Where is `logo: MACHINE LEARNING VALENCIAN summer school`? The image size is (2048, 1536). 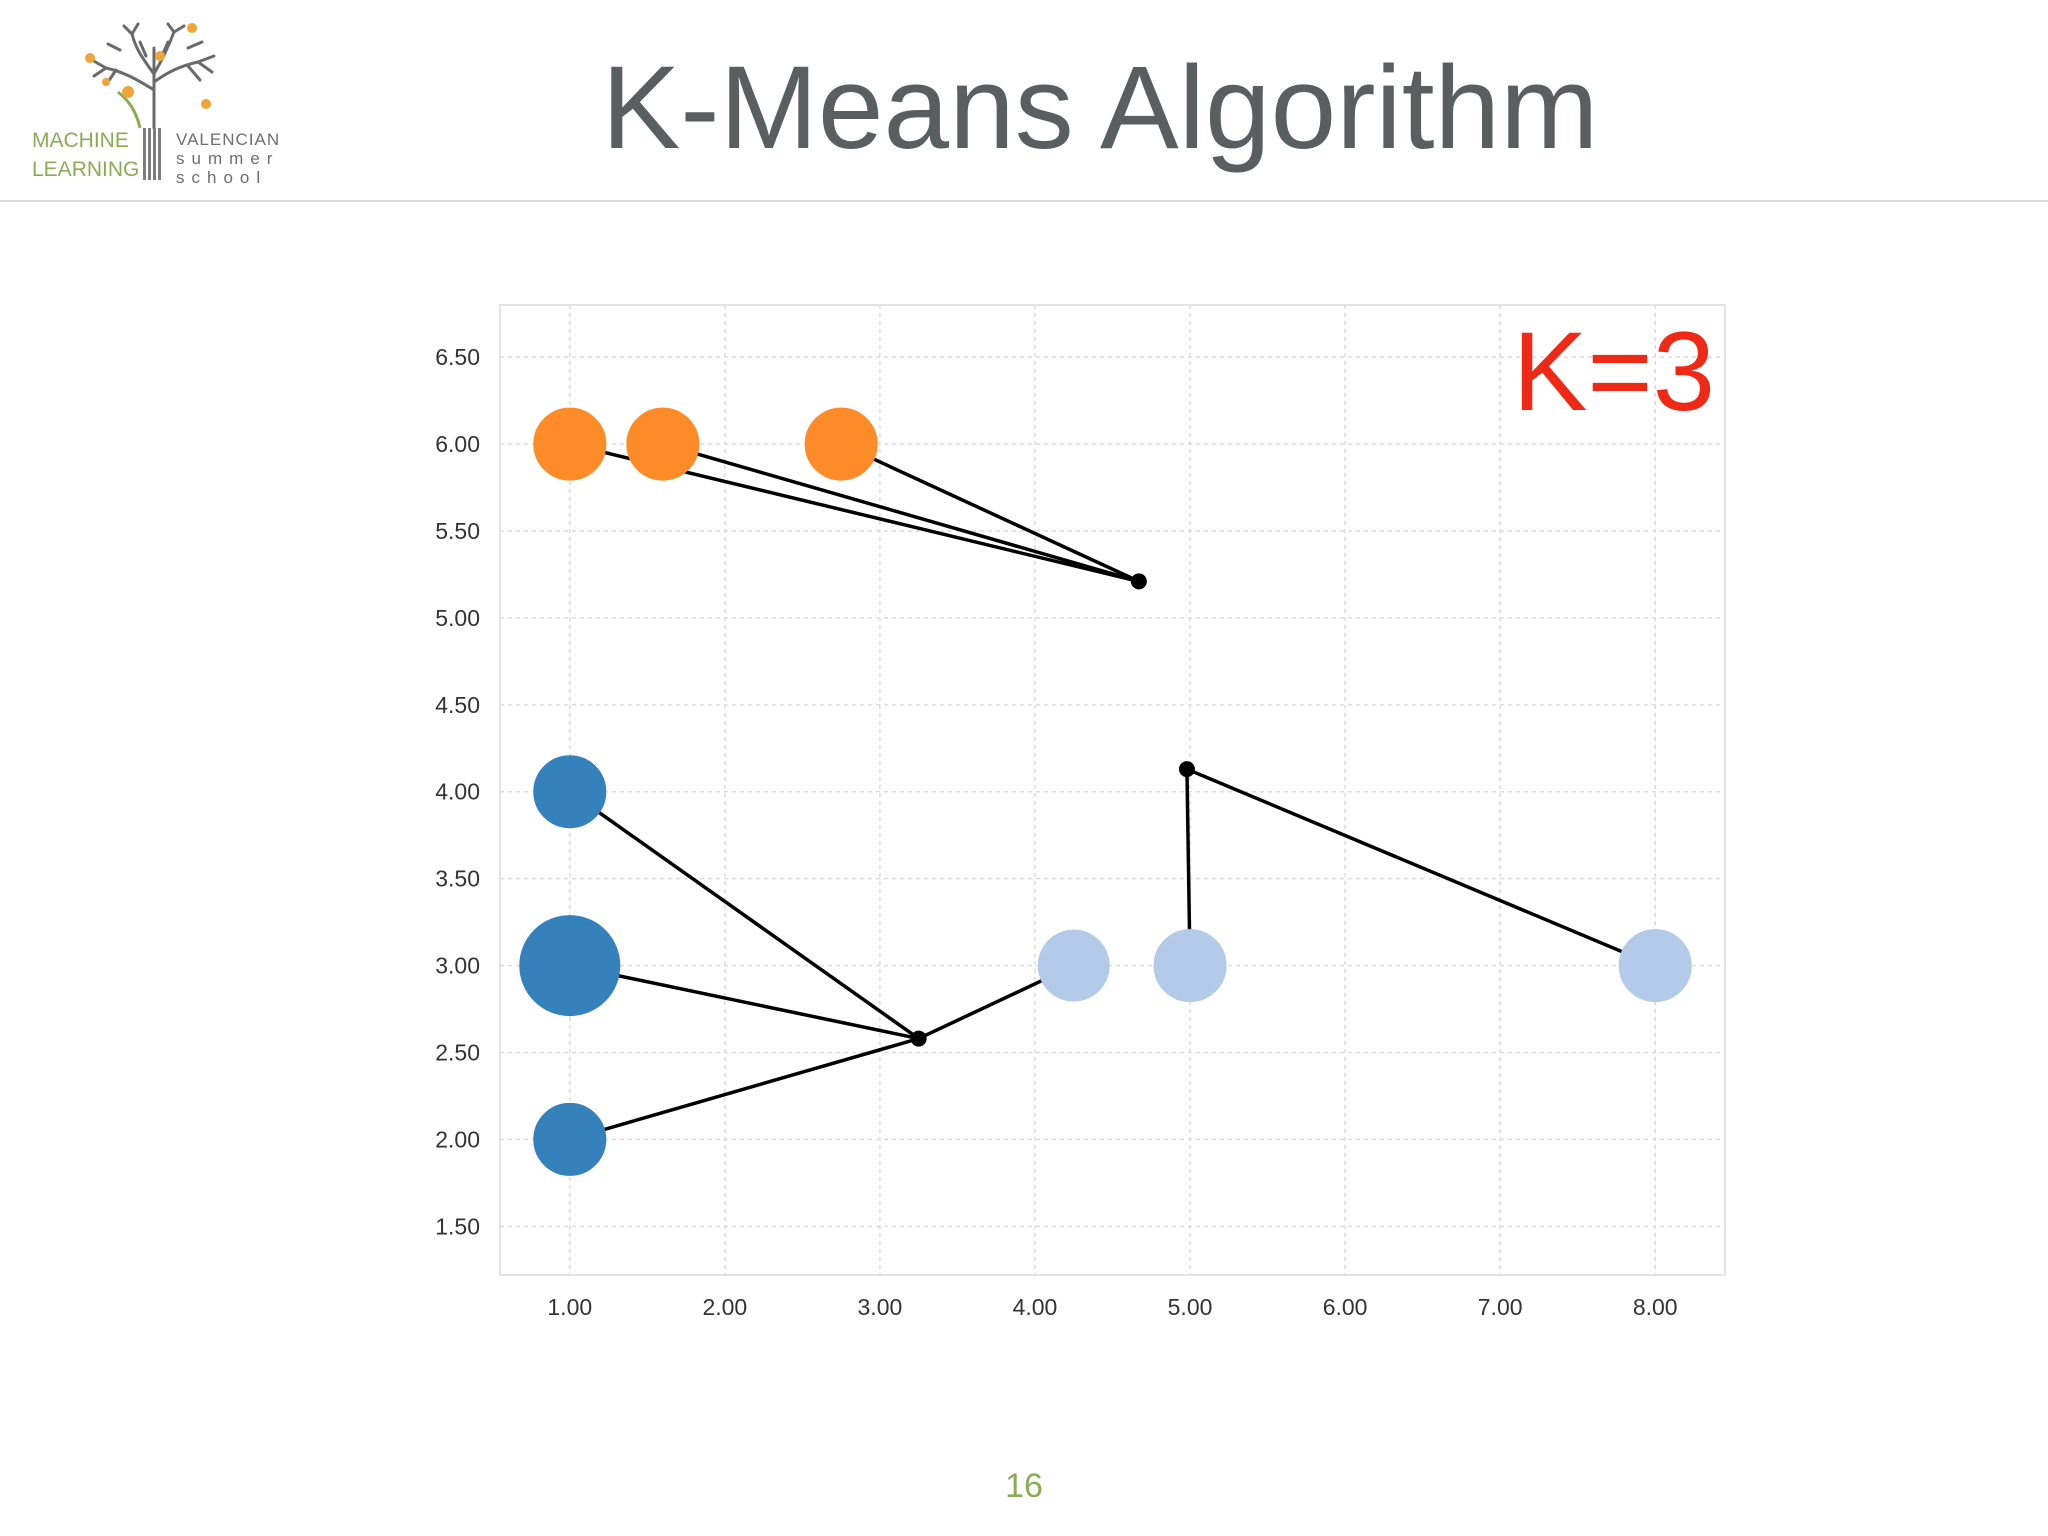
logo: MACHINE LEARNING VALENCIAN summer school is located at coordinates (163, 105).